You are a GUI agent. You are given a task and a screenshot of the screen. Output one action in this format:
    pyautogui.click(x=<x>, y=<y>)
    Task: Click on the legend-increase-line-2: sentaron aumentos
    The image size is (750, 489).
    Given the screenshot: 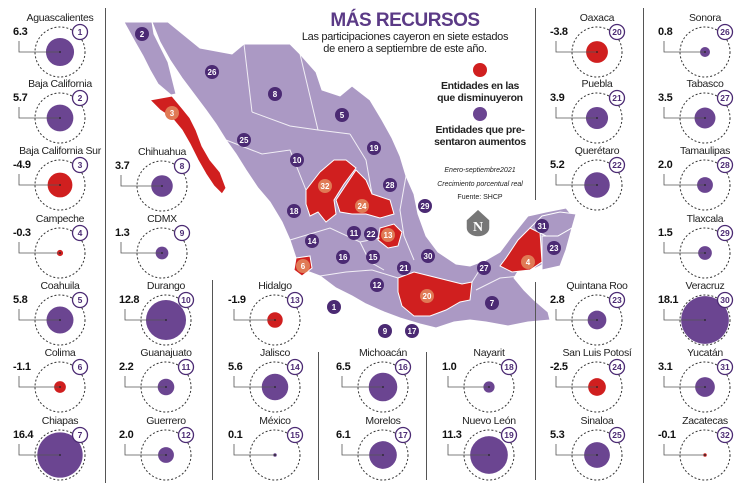 What is the action you would take?
    pyautogui.click(x=480, y=142)
    